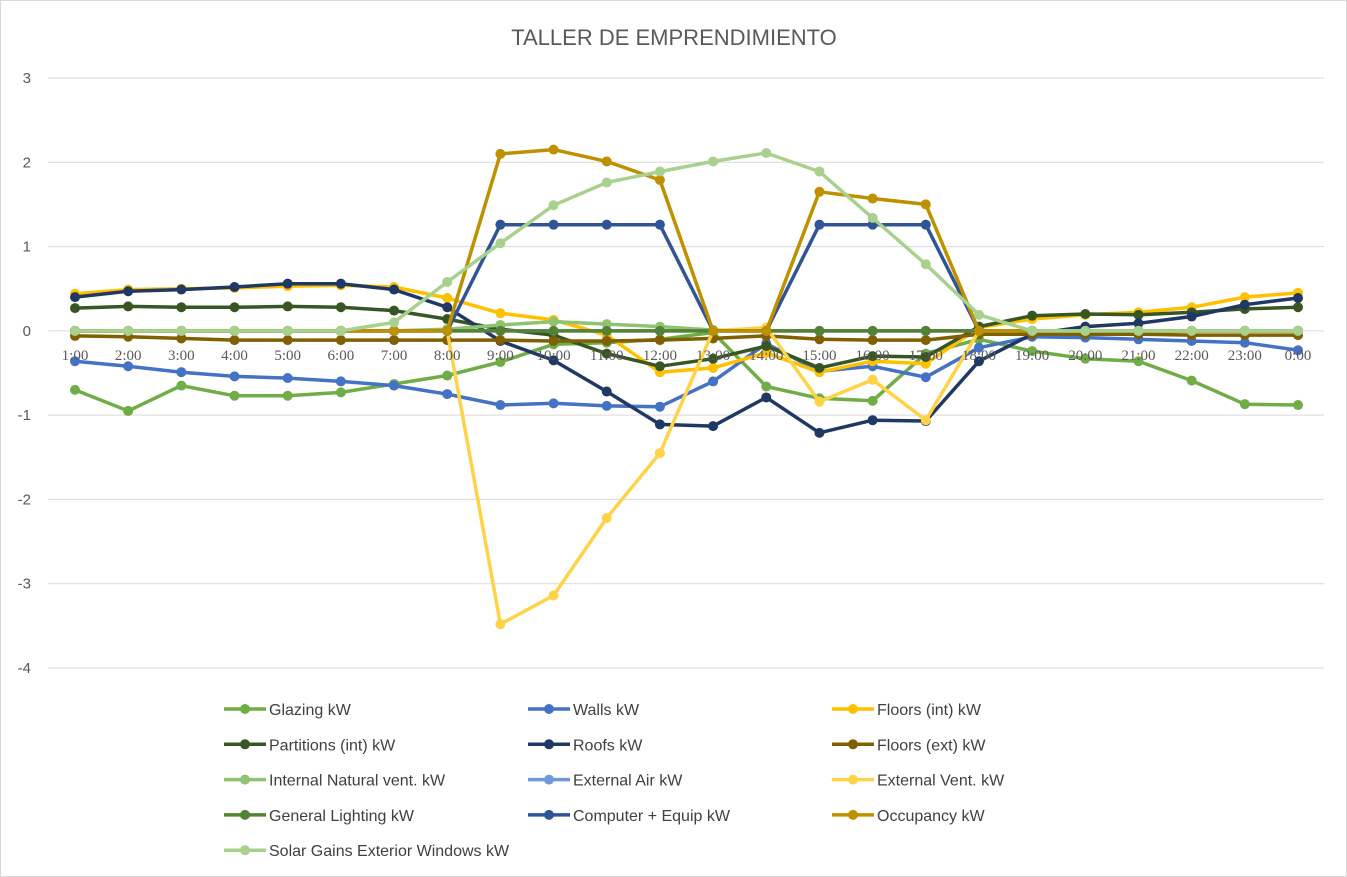  I want to click on legend-item: Solar Gains Exterior Windows kW, so click(367, 851).